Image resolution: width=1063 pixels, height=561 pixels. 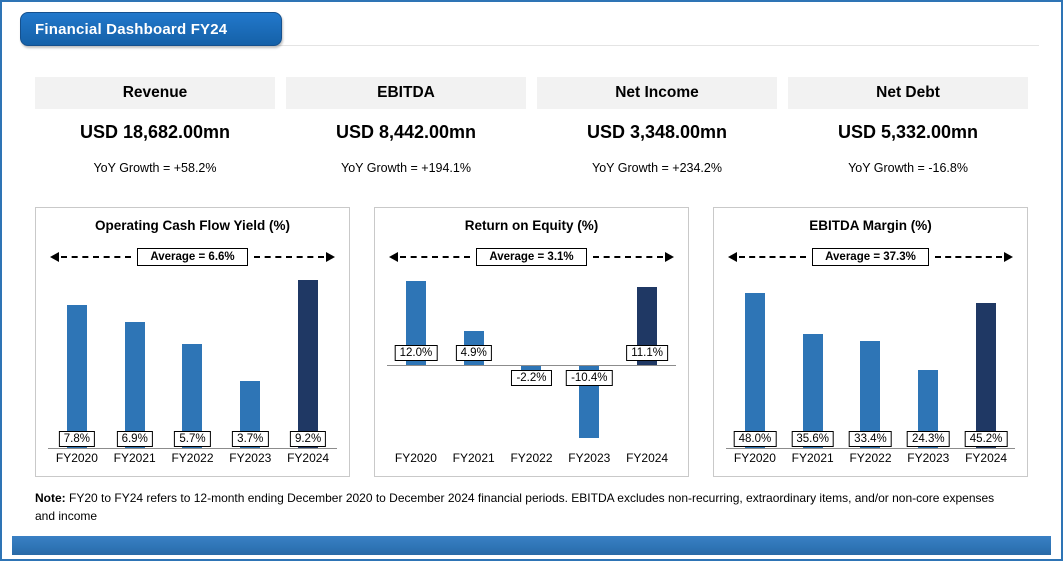 I want to click on bar-column-FY2021: 35.6%, so click(x=813, y=361).